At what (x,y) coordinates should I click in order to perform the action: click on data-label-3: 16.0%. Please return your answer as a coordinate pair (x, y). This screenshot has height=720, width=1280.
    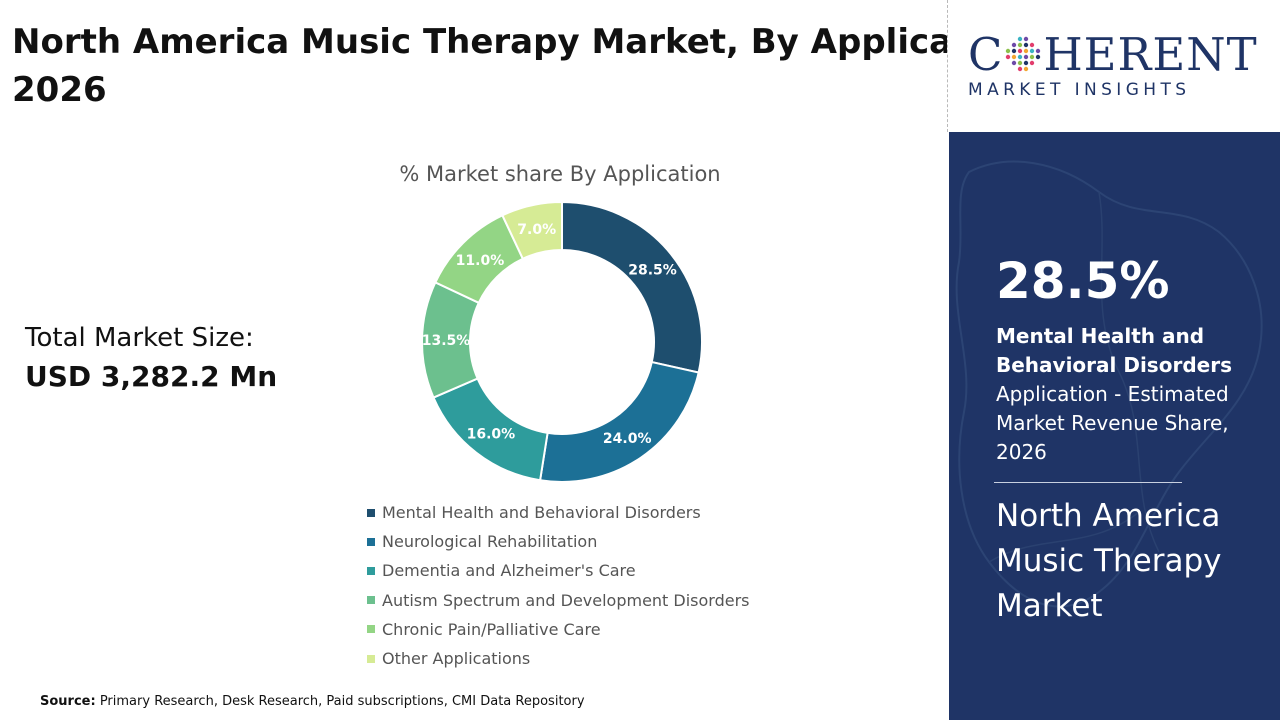
    Looking at the image, I should click on (491, 435).